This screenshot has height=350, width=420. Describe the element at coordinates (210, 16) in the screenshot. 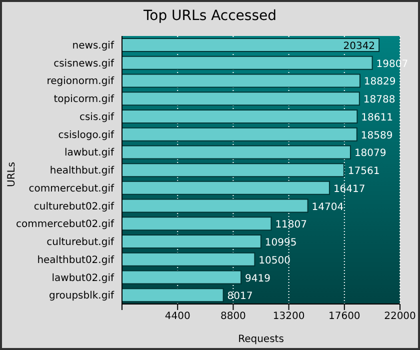

I see `chart-title: Top URLs Accessed` at that location.